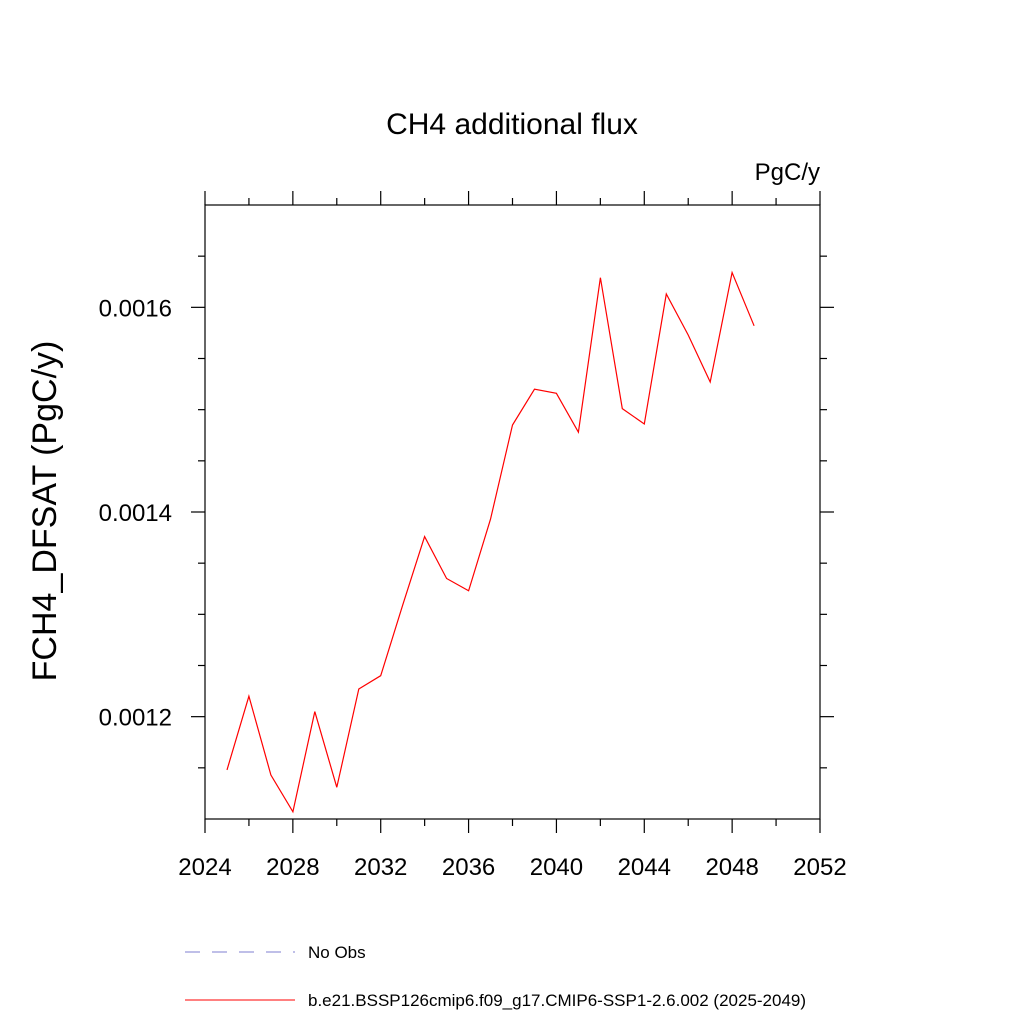 This screenshot has height=1024, width=1024. I want to click on x-tick-label: 2036, so click(468, 867).